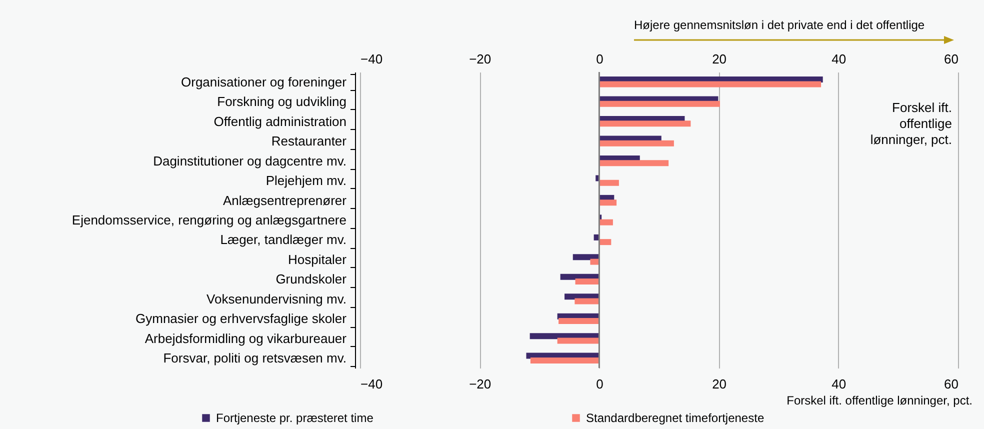 The image size is (984, 429). Describe the element at coordinates (285, 200) in the screenshot. I see `y-tick-label: Anlægsentreprenører` at that location.